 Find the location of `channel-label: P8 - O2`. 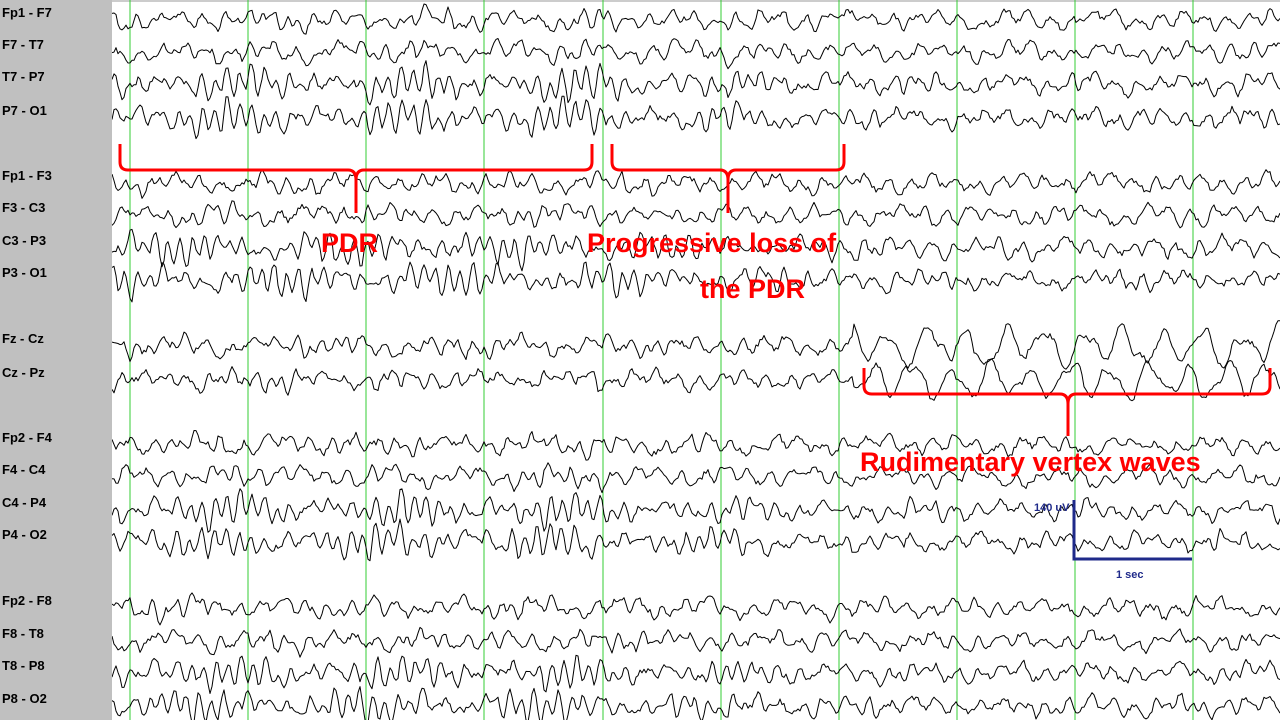

channel-label: P8 - O2 is located at coordinates (24, 698).